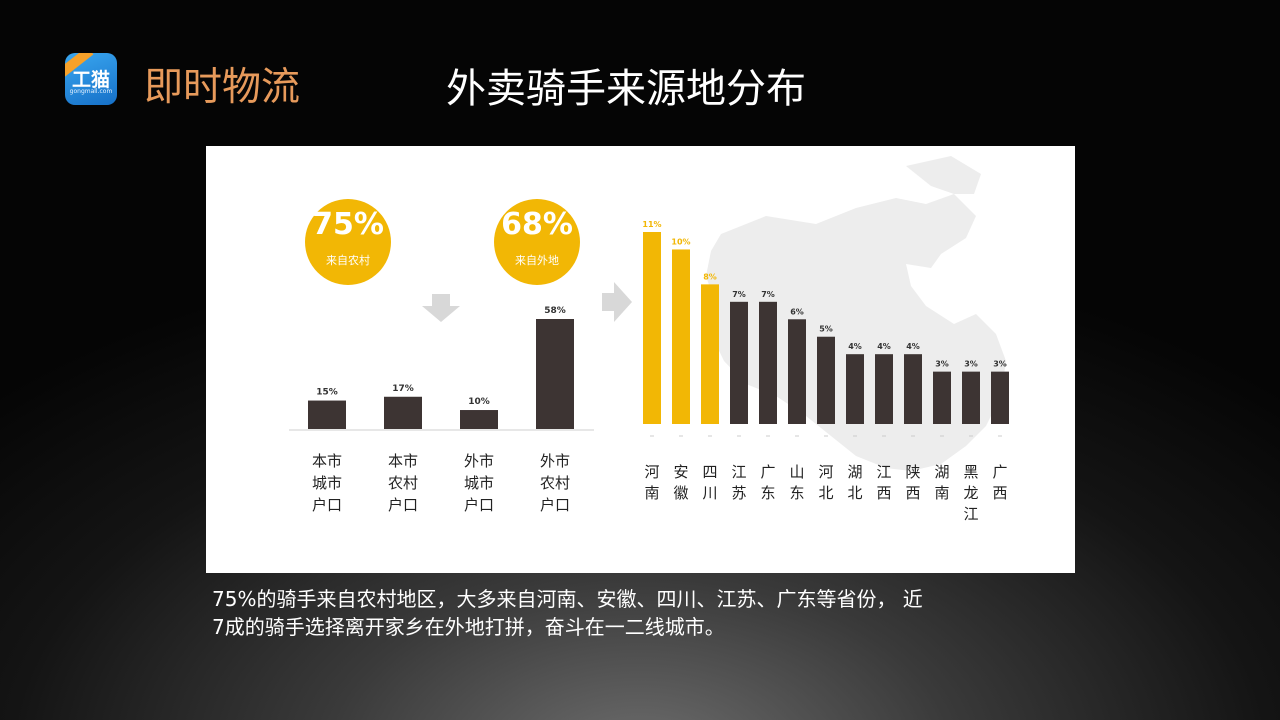 The height and width of the screenshot is (720, 1280). What do you see at coordinates (468, 627) in the screenshot?
I see `caption-line-2: 7成的骑手选择离开家乡在外地打拼，奋斗在一二线城市。` at bounding box center [468, 627].